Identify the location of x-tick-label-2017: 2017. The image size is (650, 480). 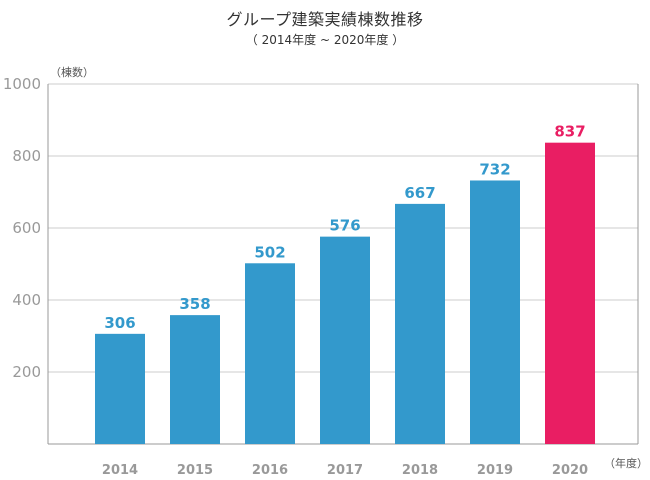
(345, 470).